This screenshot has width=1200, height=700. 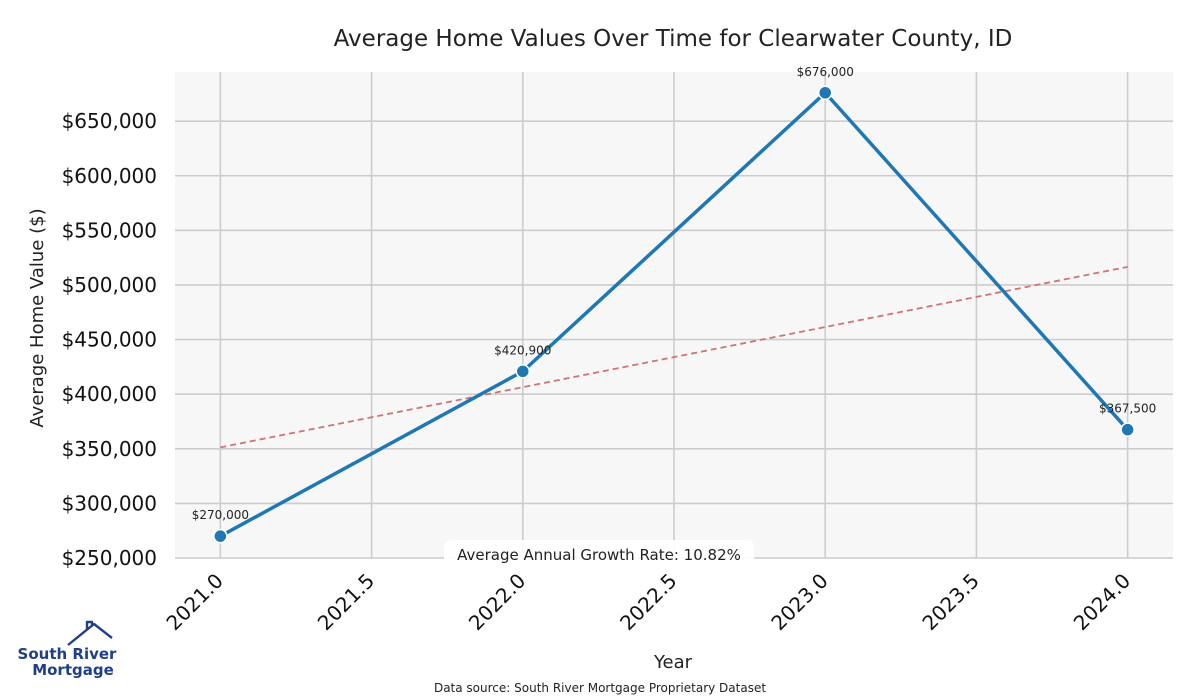 I want to click on logo-line-1: South River, so click(x=68, y=654).